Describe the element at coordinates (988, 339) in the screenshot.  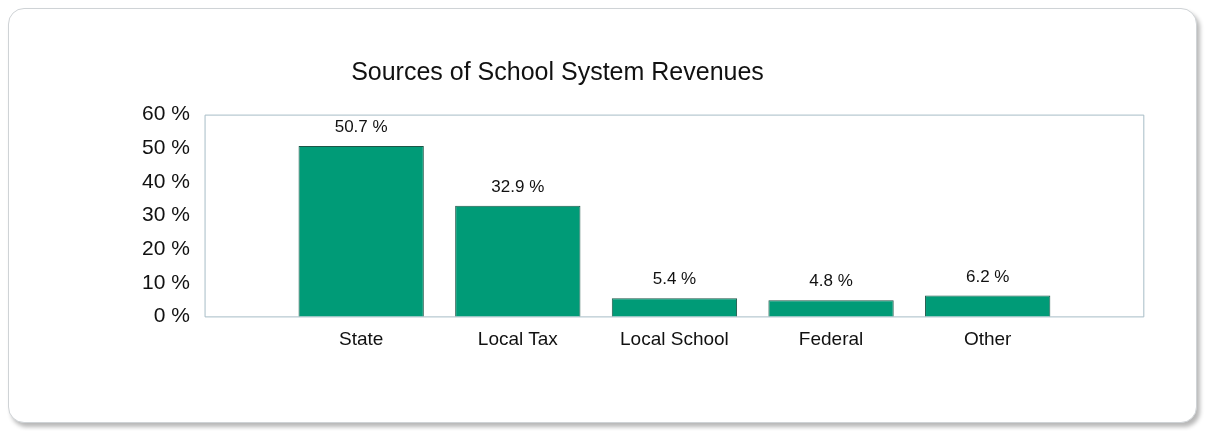
I see `x-tick-label: Other` at that location.